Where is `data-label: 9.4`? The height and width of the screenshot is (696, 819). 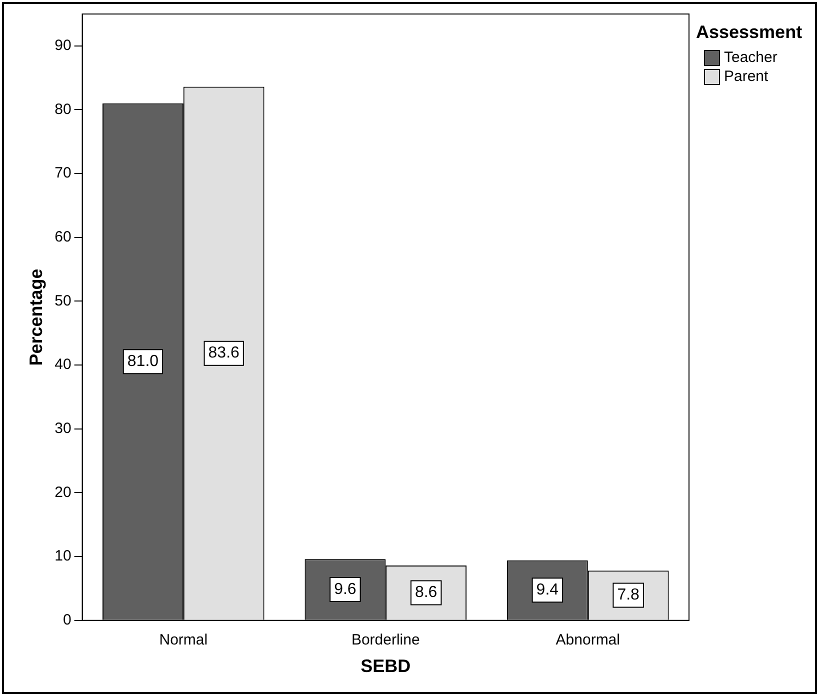
data-label: 9.4 is located at coordinates (547, 590).